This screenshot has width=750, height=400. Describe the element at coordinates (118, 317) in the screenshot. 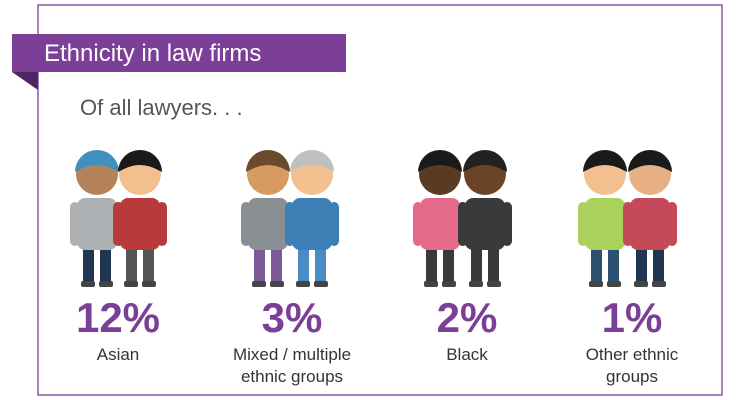

I see `percentage: 12%` at that location.